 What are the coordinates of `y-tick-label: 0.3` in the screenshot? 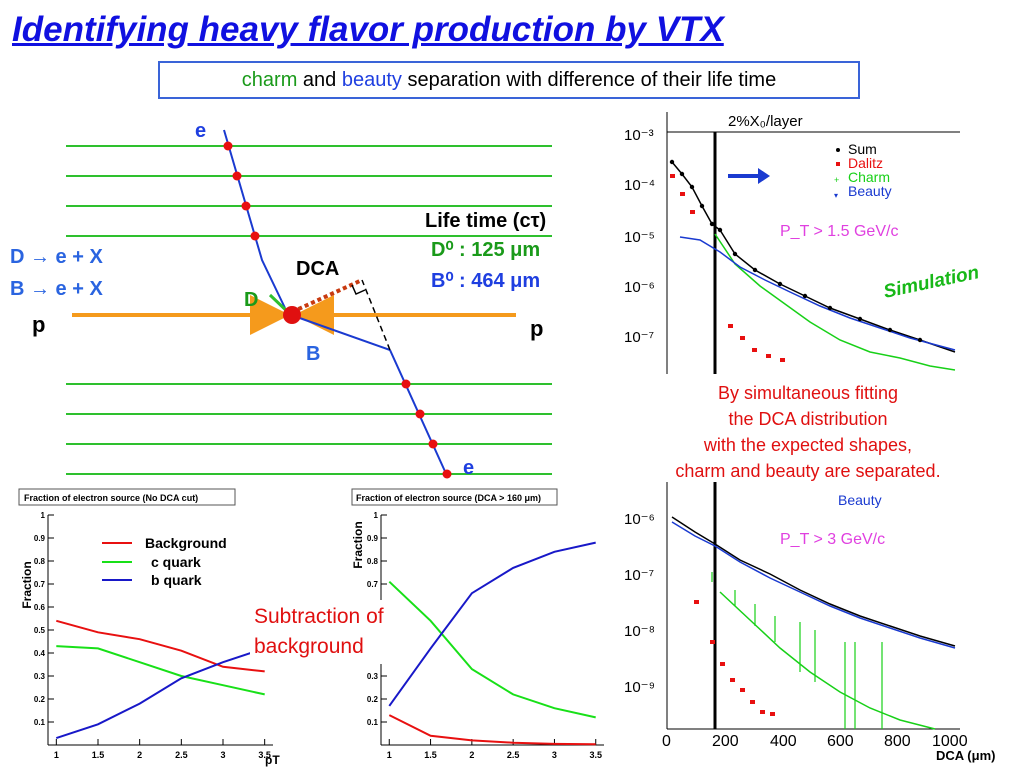 It's located at (373, 676).